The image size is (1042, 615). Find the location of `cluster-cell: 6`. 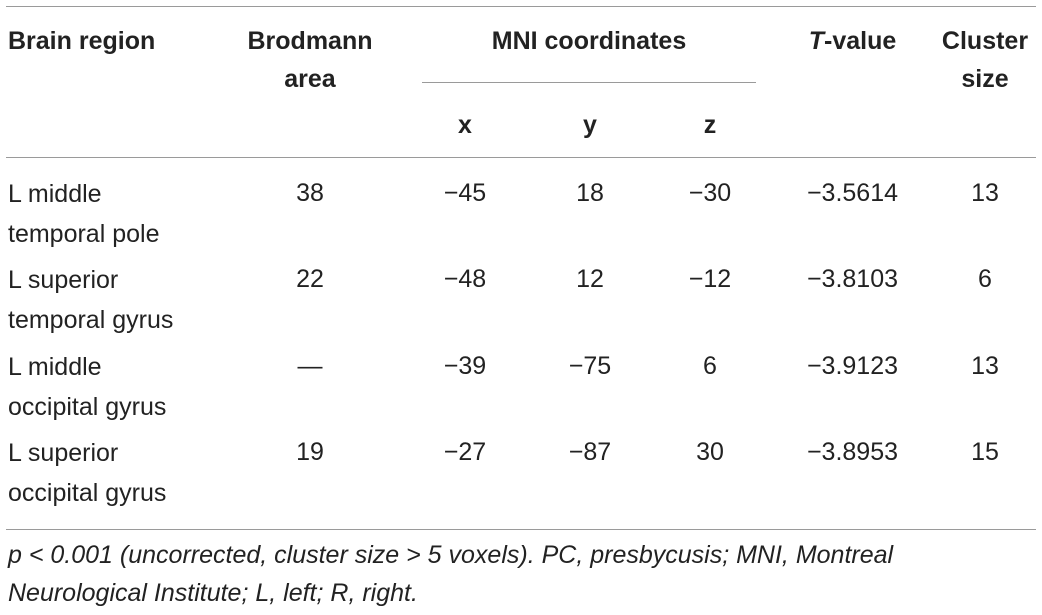

cluster-cell: 6 is located at coordinates (985, 279).